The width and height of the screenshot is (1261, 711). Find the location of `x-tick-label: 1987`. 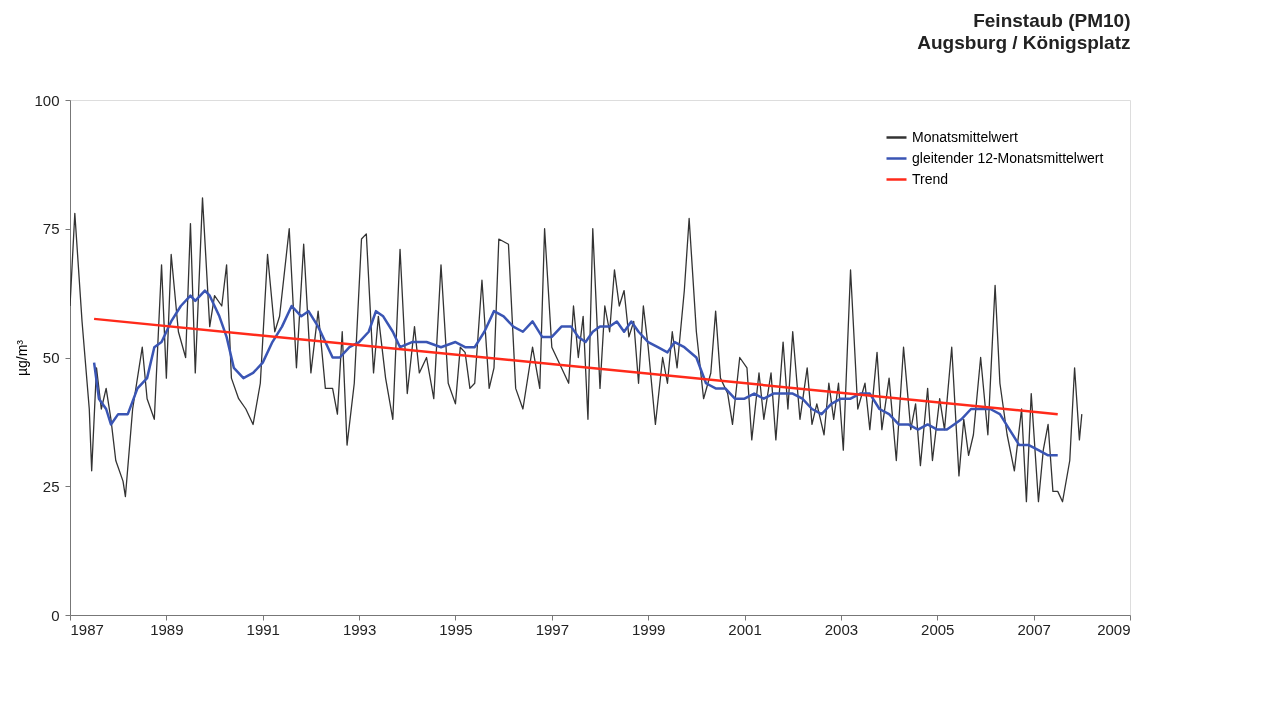

x-tick-label: 1987 is located at coordinates (87, 629).